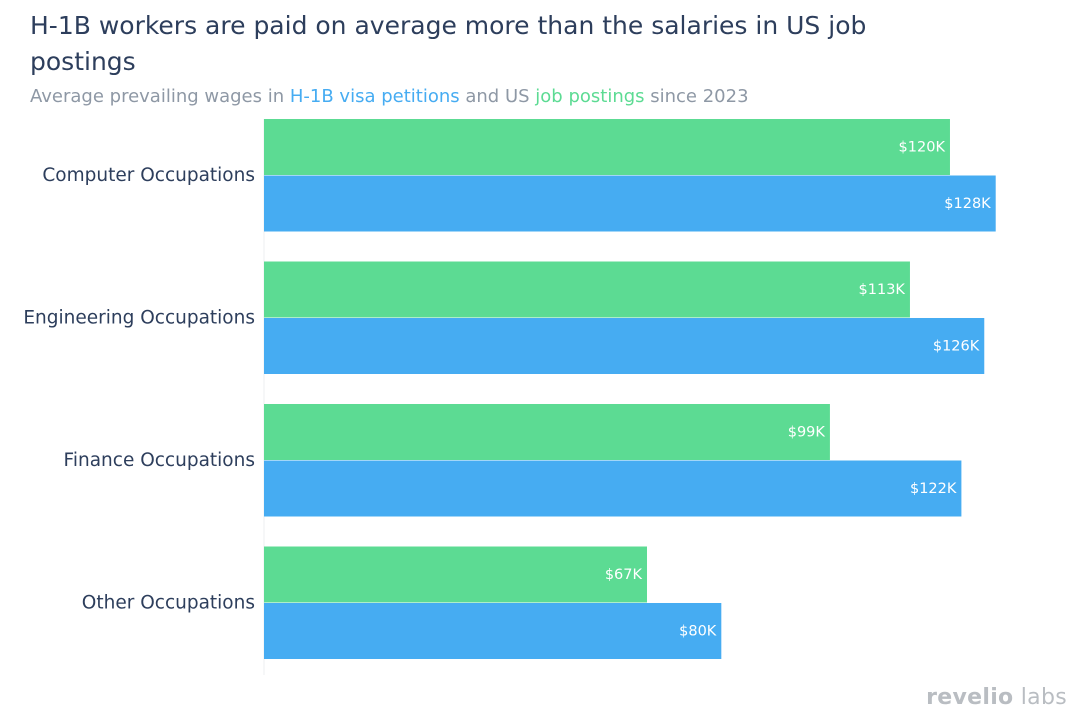  What do you see at coordinates (139, 318) in the screenshot?
I see `category-label-engineering-occupations: Engineering Occupations` at bounding box center [139, 318].